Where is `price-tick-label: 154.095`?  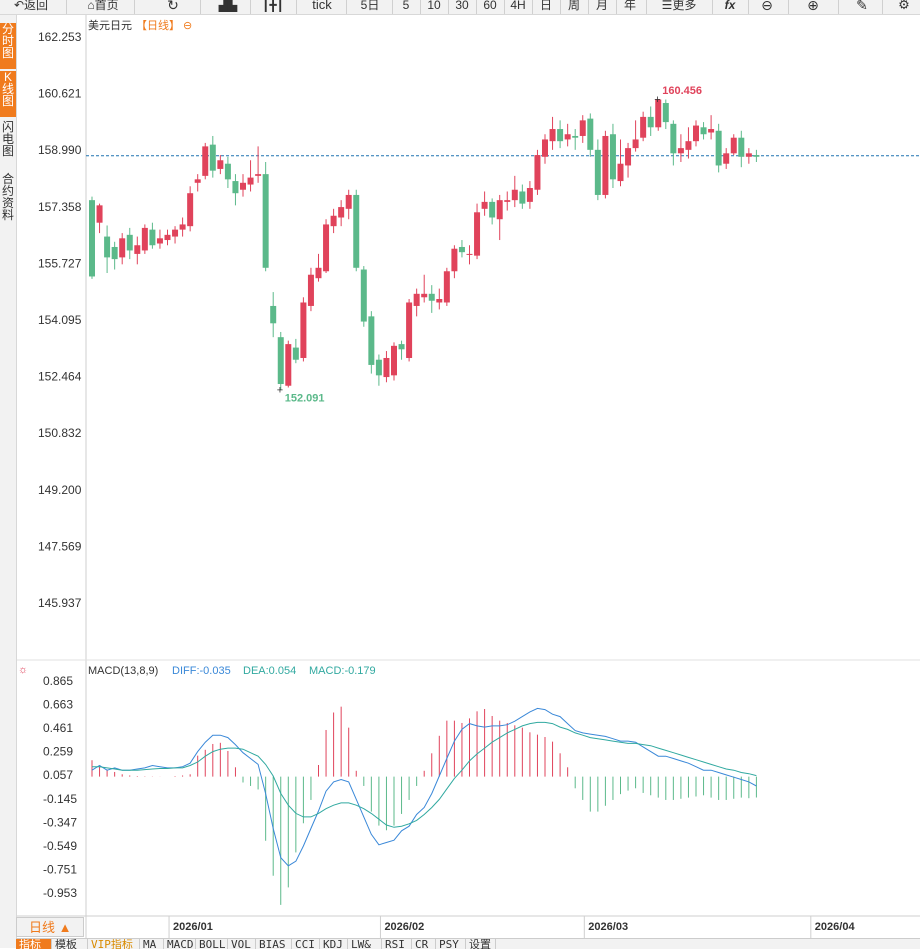 price-tick-label: 154.095 is located at coordinates (60, 320).